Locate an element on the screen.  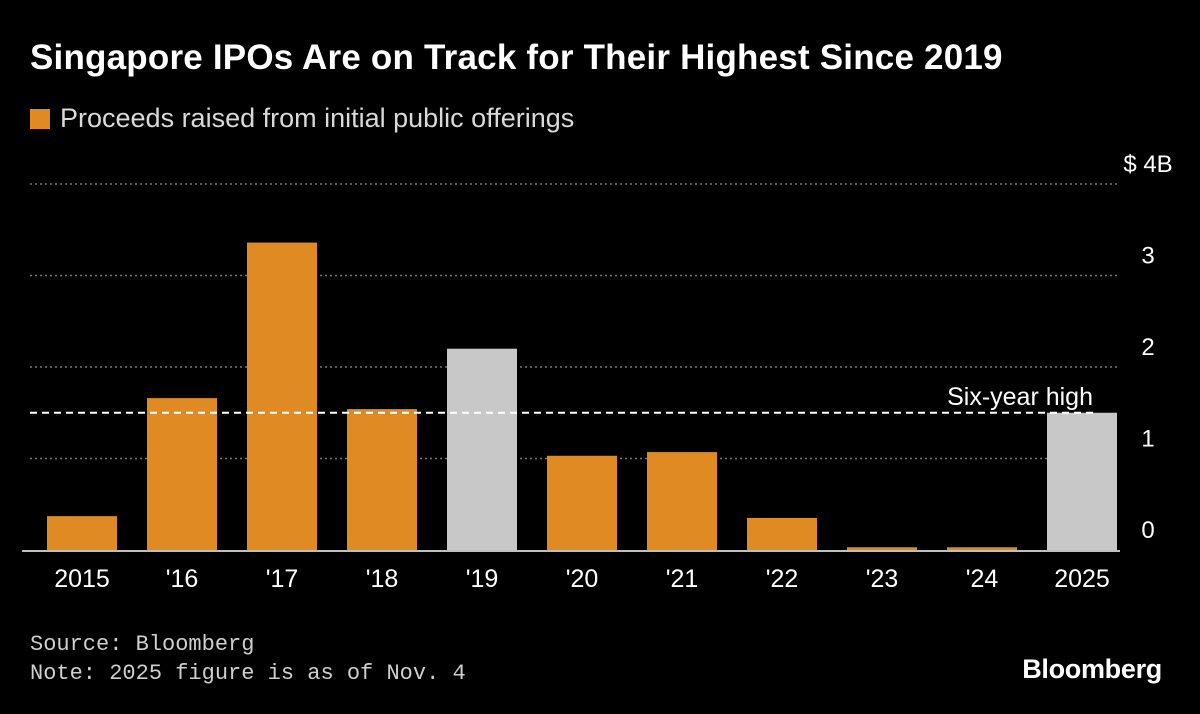
x-tick-label-23: '23 is located at coordinates (882, 579).